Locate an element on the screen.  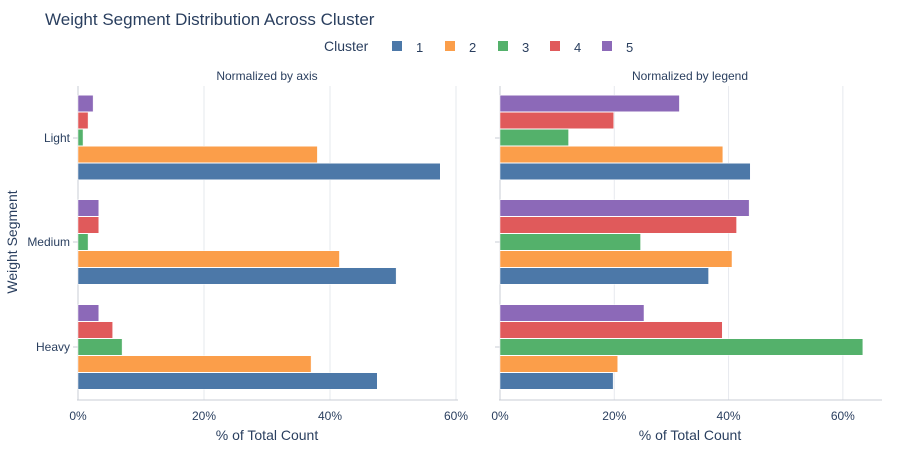
legend-label-5: 5 is located at coordinates (629, 47).